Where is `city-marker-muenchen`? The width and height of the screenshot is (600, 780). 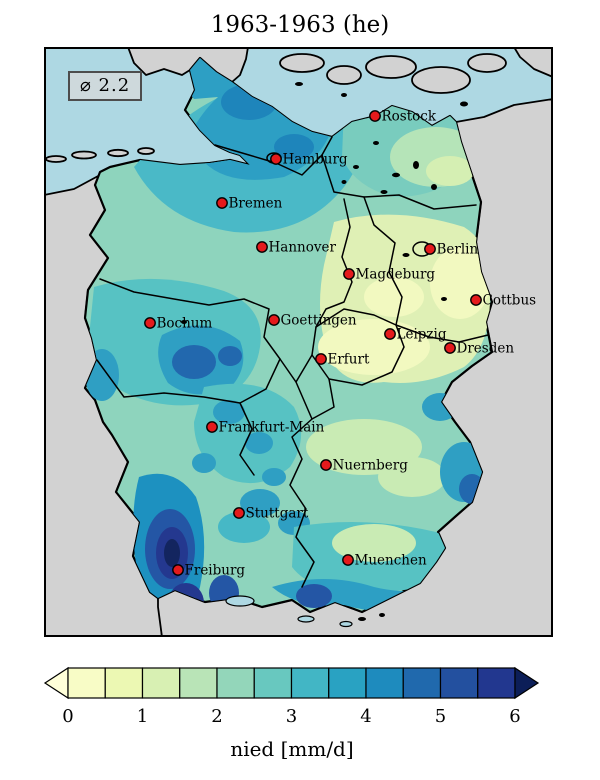 city-marker-muenchen is located at coordinates (348, 560).